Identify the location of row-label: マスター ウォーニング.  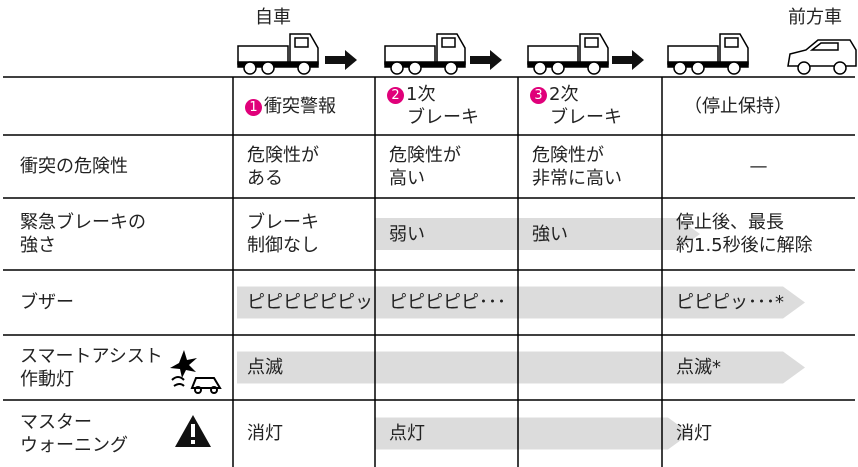
(126, 433).